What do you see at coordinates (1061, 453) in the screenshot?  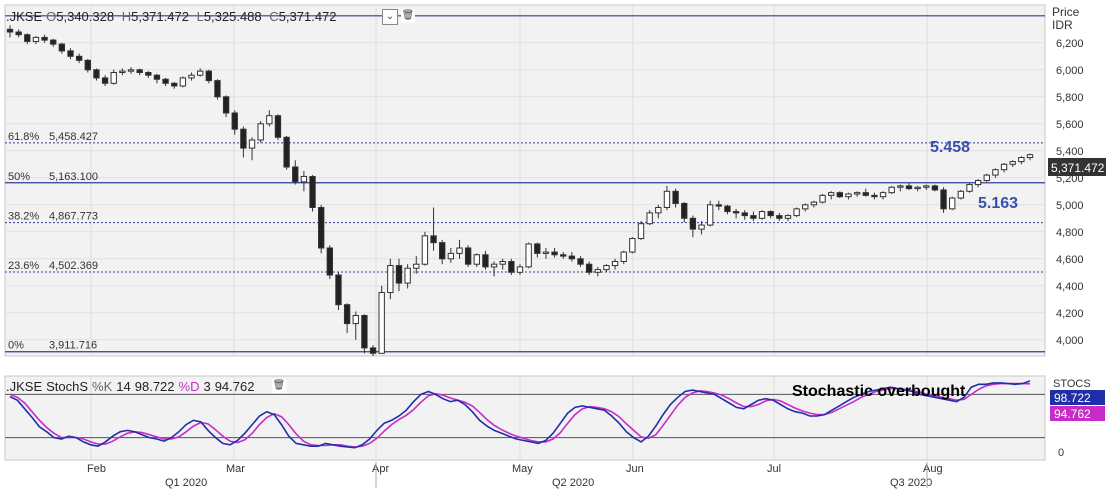 I see `stoch-tick-label: 0` at bounding box center [1061, 453].